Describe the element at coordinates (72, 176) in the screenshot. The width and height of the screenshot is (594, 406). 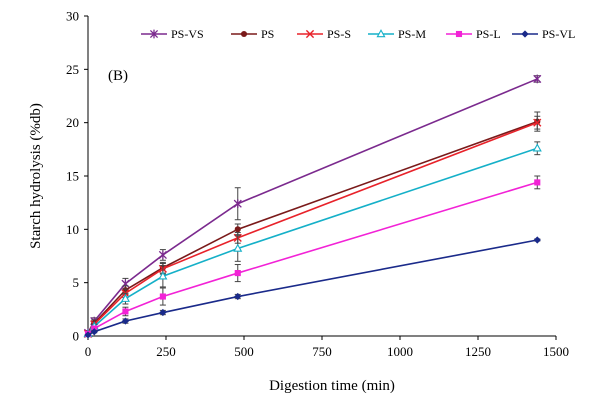
I see `y-tick-label: 15` at that location.